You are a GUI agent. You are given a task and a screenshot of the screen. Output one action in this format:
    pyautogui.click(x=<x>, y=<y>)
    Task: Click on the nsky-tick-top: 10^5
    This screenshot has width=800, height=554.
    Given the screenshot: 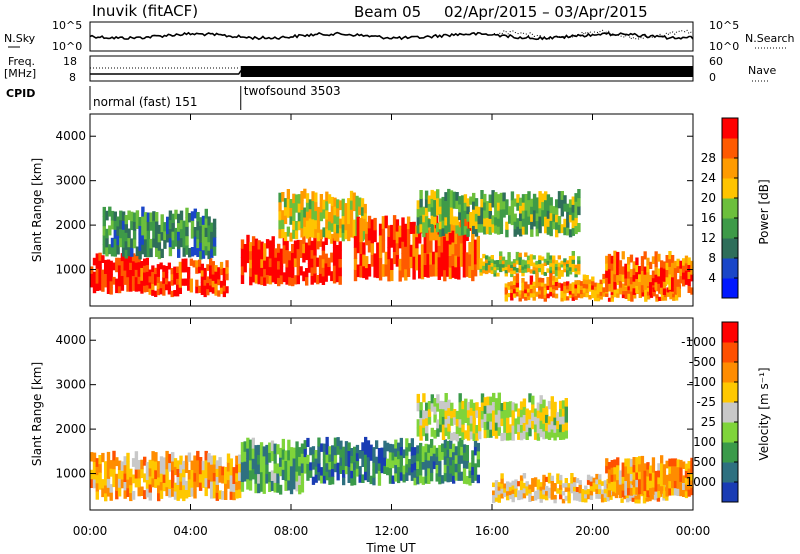 What is the action you would take?
    pyautogui.click(x=67, y=25)
    